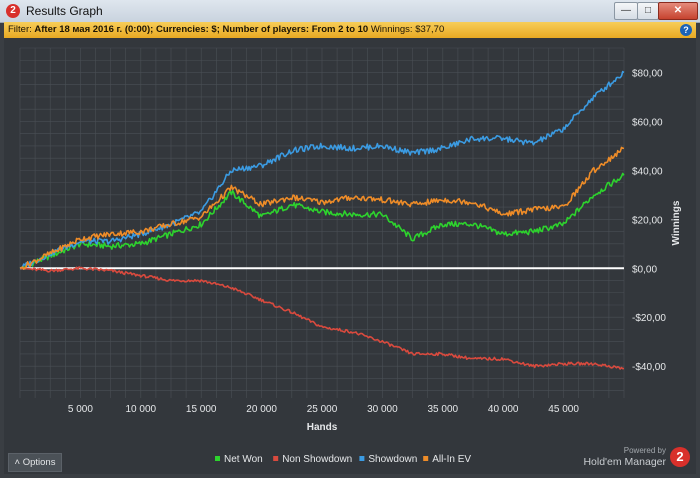 The image size is (700, 478). Describe the element at coordinates (201, 409) in the screenshot. I see `x-tick-label: 15 000` at that location.